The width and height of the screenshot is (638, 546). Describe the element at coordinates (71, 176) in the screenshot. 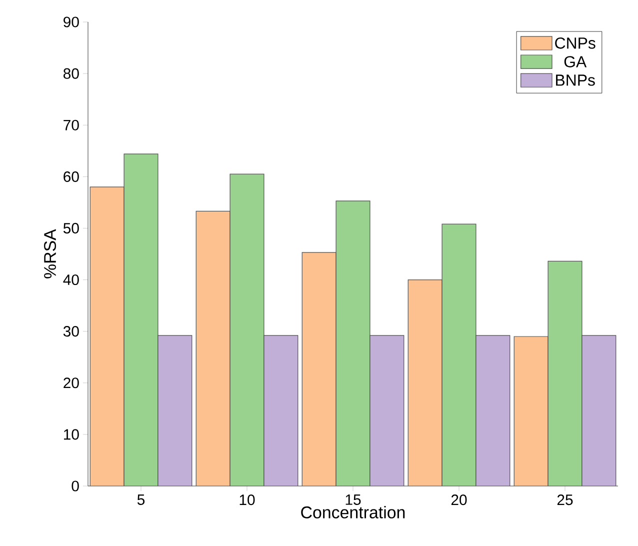

I see `y-tick-label: 60` at that location.